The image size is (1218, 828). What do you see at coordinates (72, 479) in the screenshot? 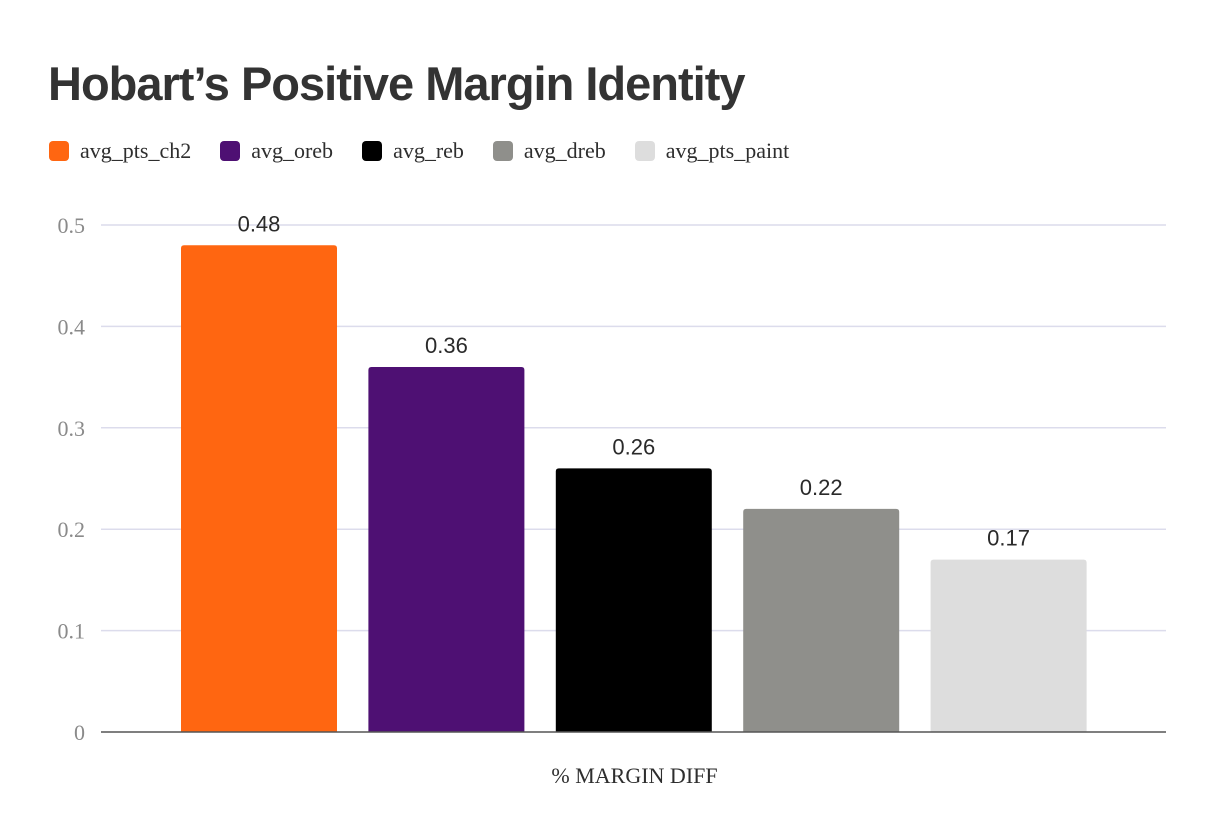
I see `y-axis-ticks: 0 0.1 0.2 0.3 0.4 0.5` at bounding box center [72, 479].